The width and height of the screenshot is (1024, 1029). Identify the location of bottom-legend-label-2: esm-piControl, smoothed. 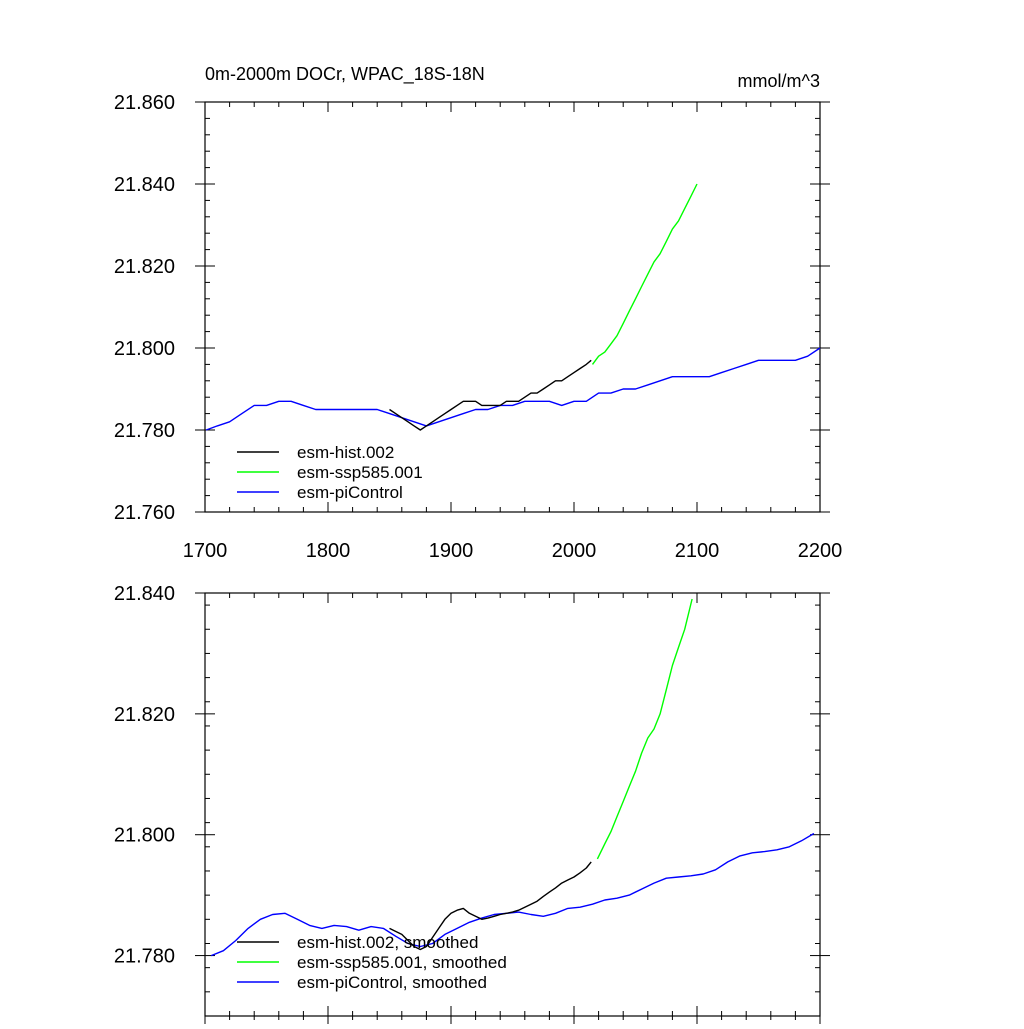
(392, 982).